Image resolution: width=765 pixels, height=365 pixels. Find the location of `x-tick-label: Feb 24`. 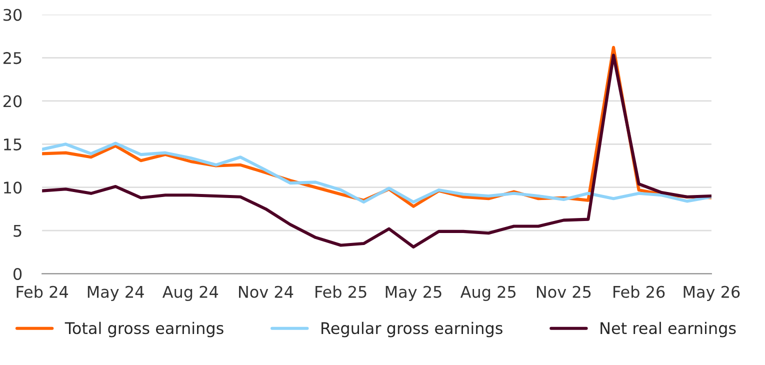

x-tick-label: Feb 24 is located at coordinates (42, 292).